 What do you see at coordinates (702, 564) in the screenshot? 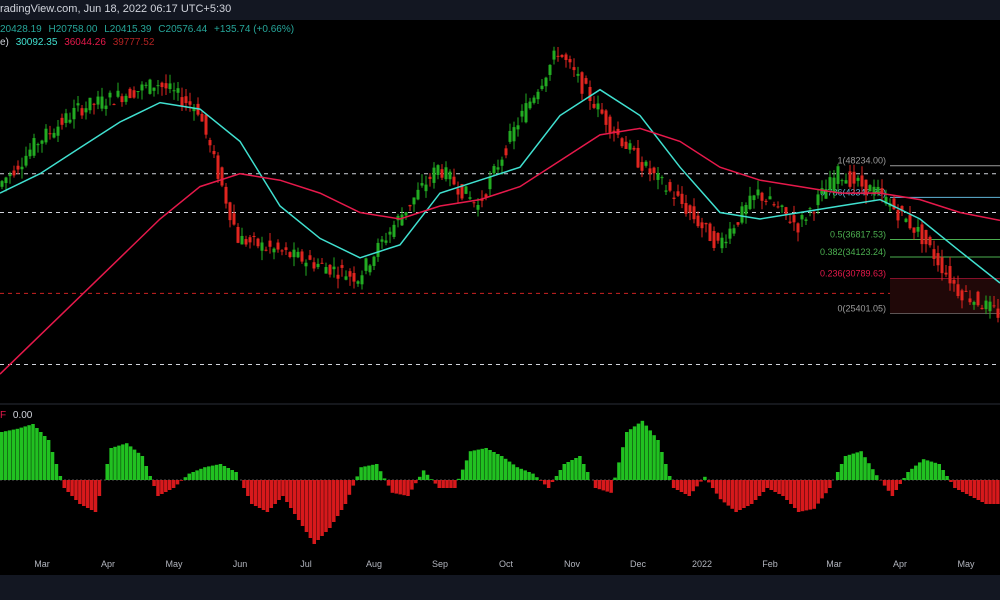
I see `x-tick-label: 2022` at bounding box center [702, 564].